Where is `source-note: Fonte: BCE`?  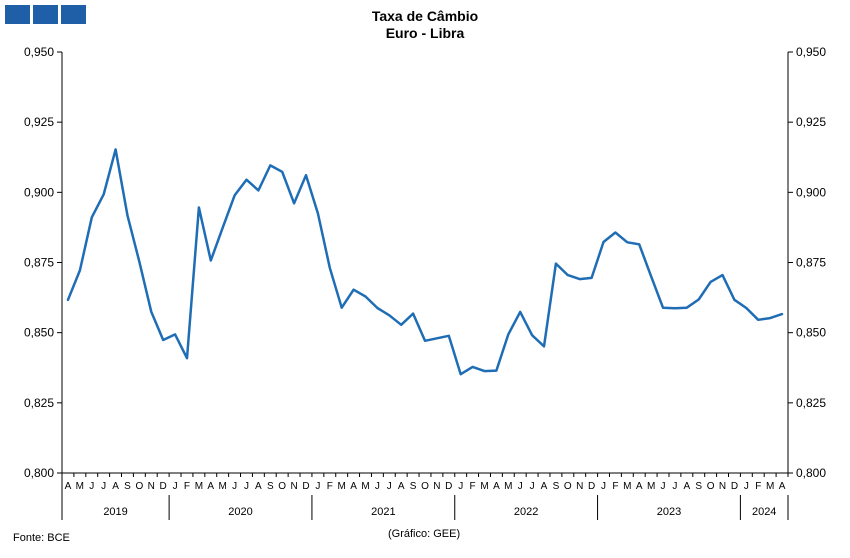
source-note: Fonte: BCE is located at coordinates (41, 538).